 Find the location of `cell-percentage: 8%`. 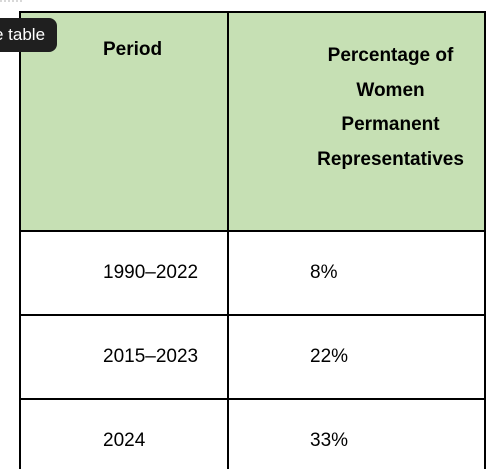

cell-percentage: 8% is located at coordinates (356, 273).